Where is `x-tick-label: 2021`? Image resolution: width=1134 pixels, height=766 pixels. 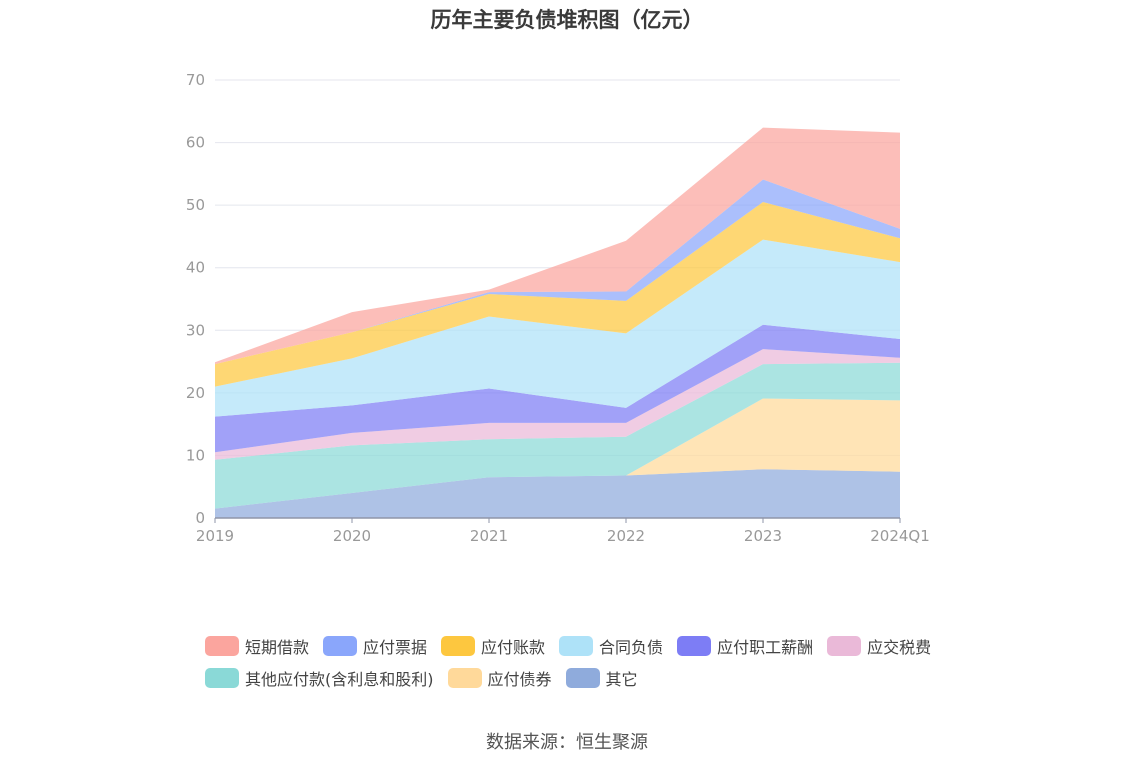
x-tick-label: 2021 is located at coordinates (489, 536).